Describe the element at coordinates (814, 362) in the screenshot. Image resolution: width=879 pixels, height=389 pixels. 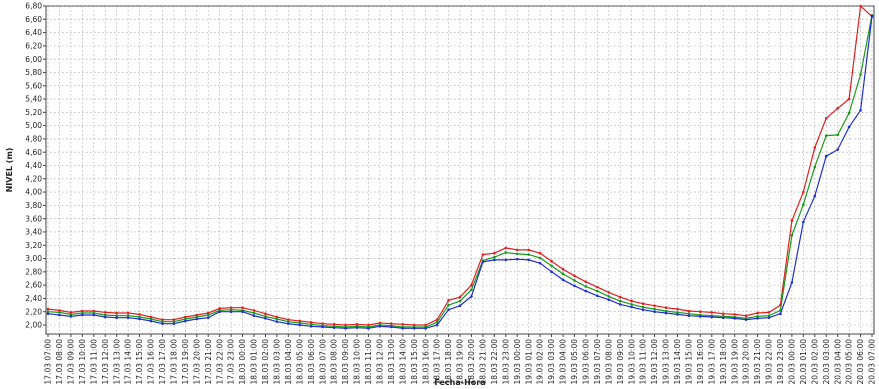
I see `x-tick-label: 20.03 02:00` at that location.